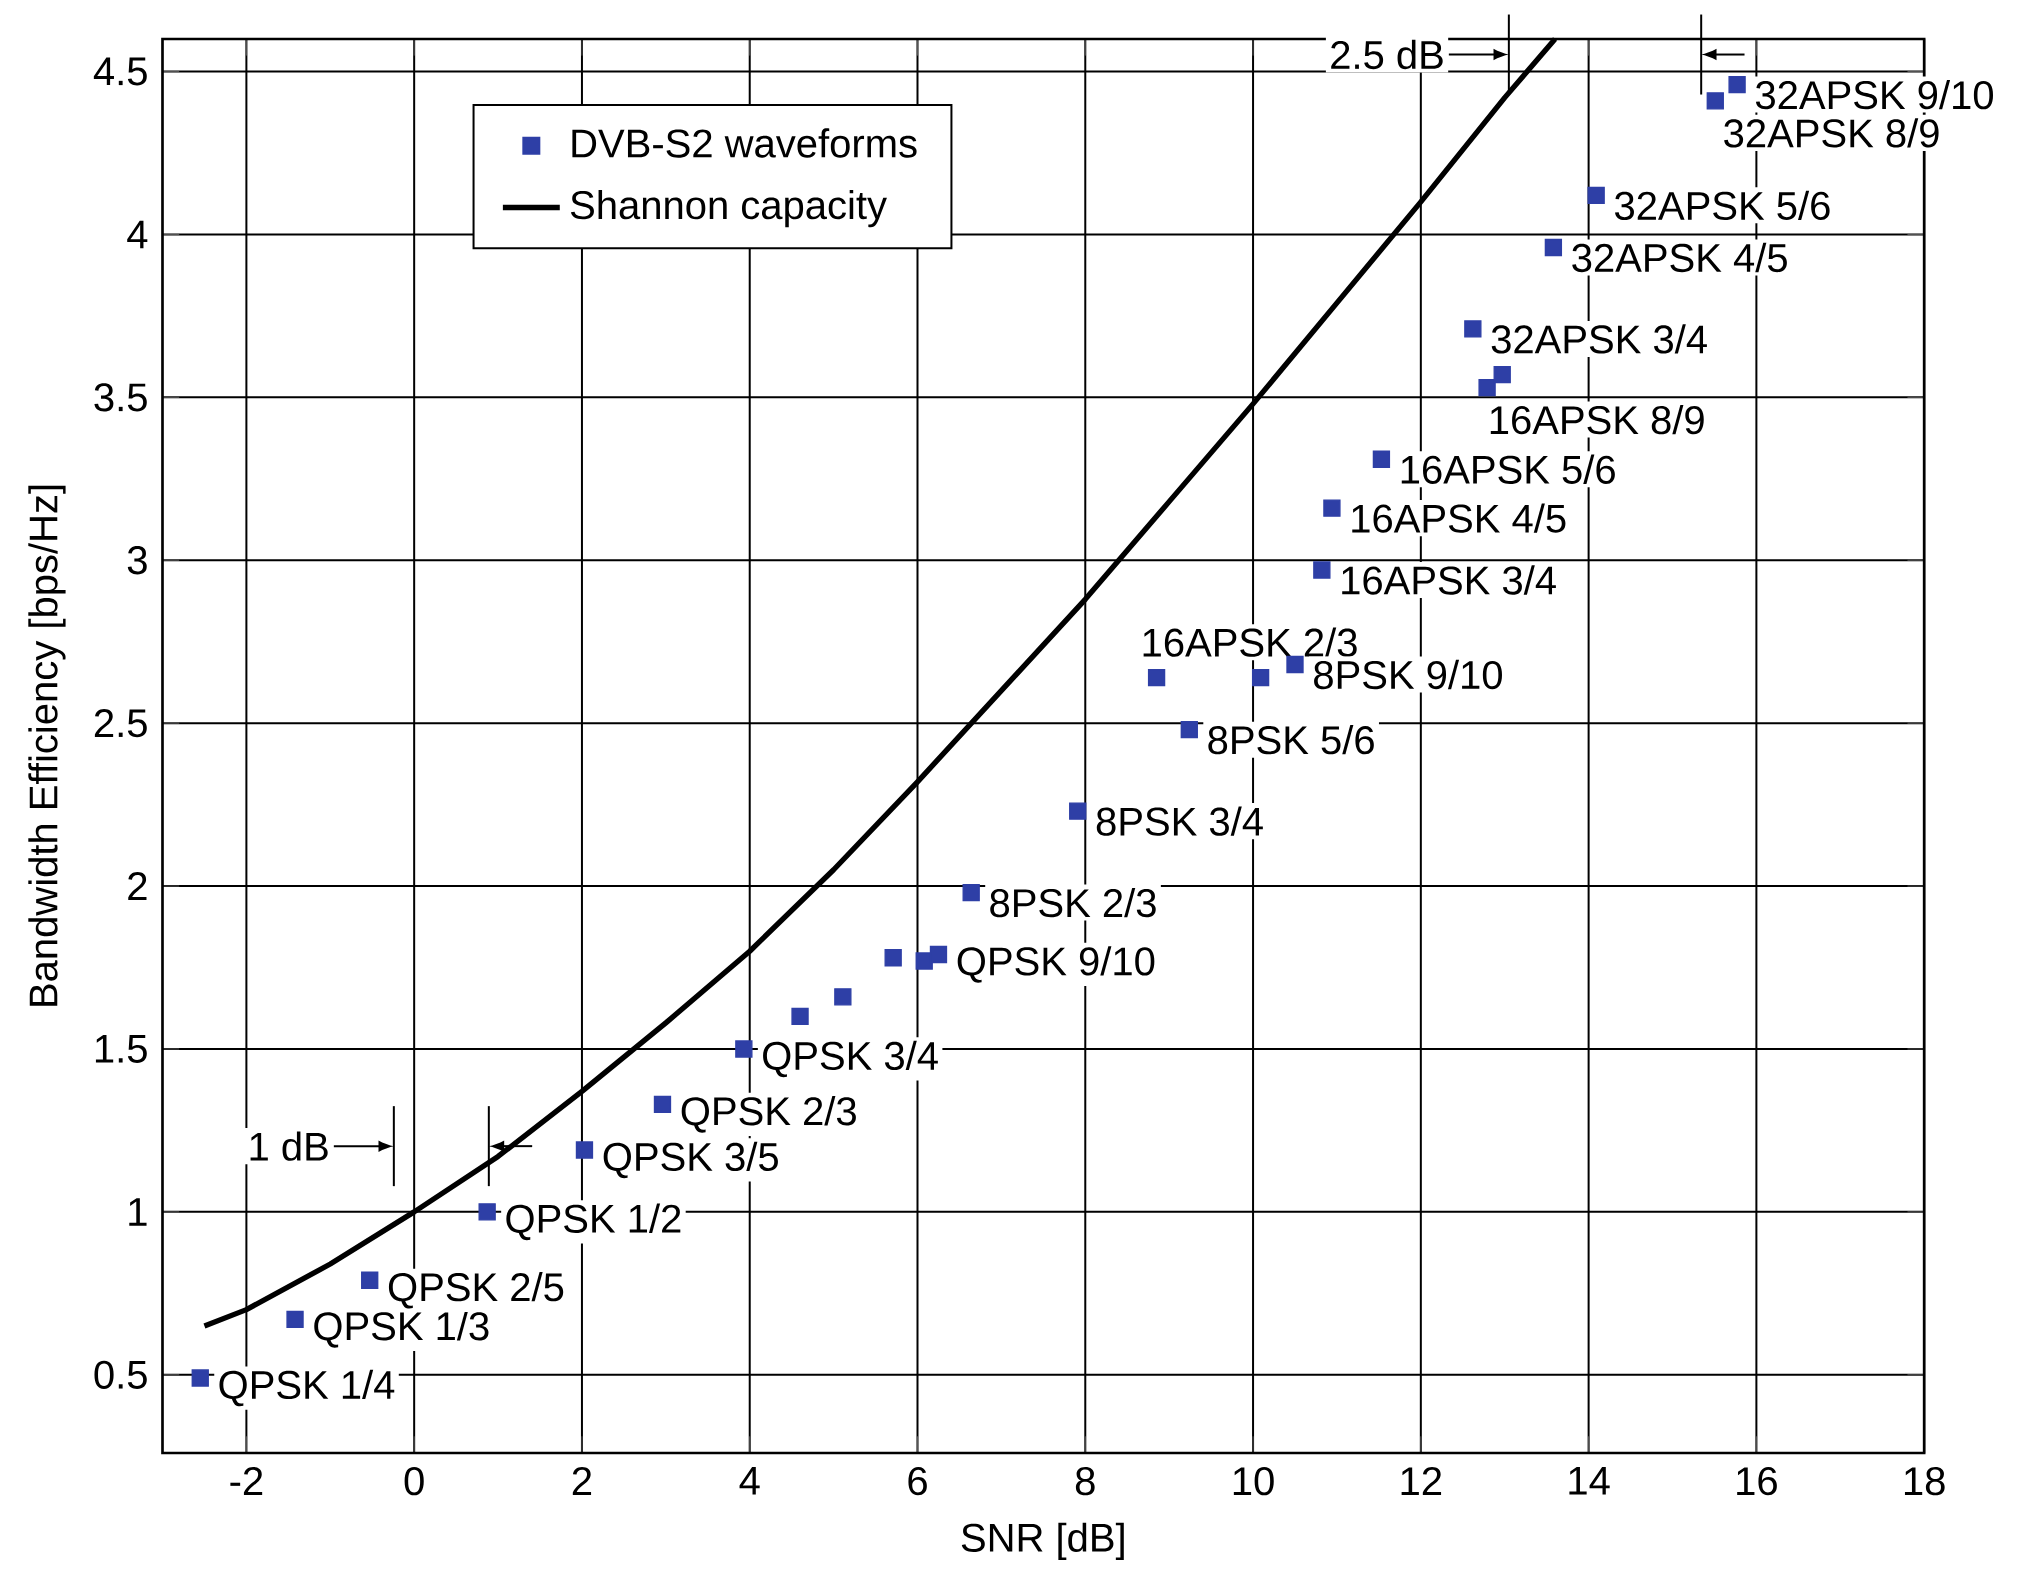  I want to click on data-label: QPSK 1/4, so click(307, 1388).